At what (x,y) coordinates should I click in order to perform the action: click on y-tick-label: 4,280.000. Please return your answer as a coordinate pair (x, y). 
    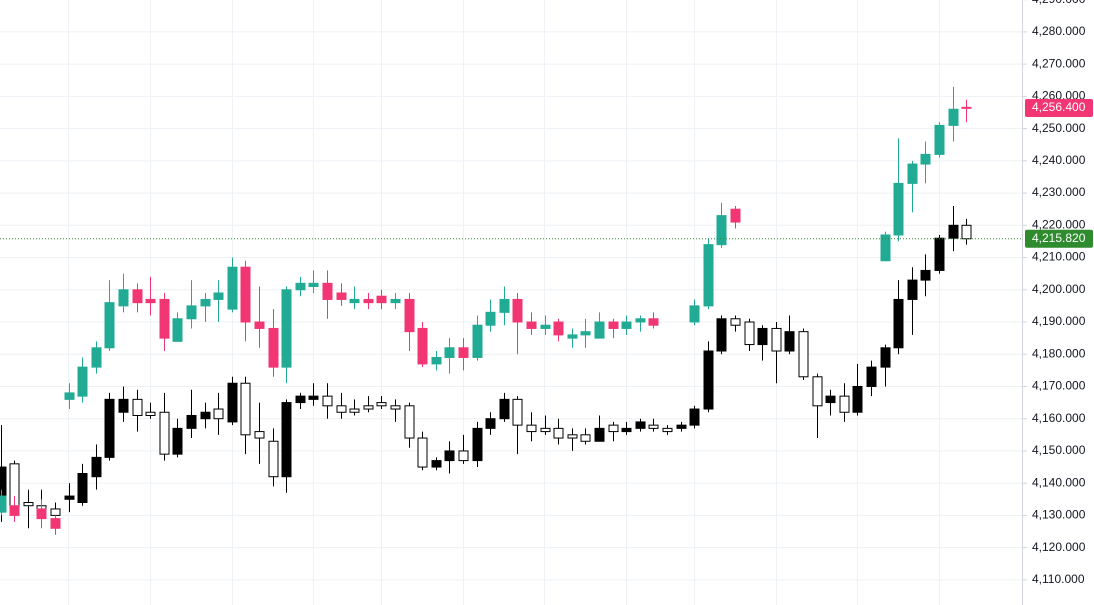
    Looking at the image, I should click on (1059, 31).